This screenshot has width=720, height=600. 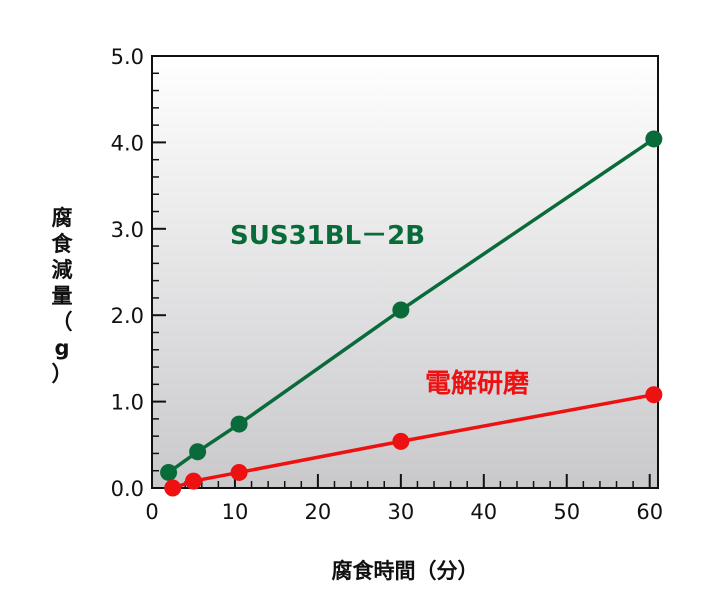 I want to click on y-tick-label: 5.0, so click(x=127, y=57).